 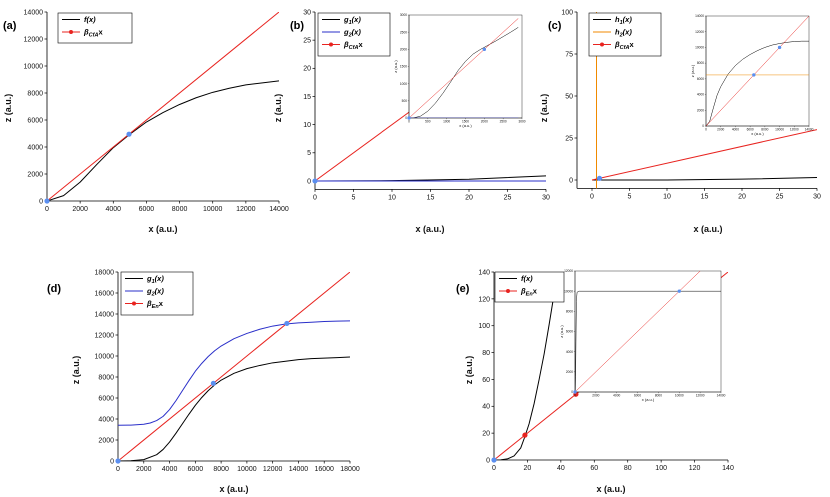 I want to click on panel-e-inset-y-label: z (a.u.), so click(x=561, y=331).